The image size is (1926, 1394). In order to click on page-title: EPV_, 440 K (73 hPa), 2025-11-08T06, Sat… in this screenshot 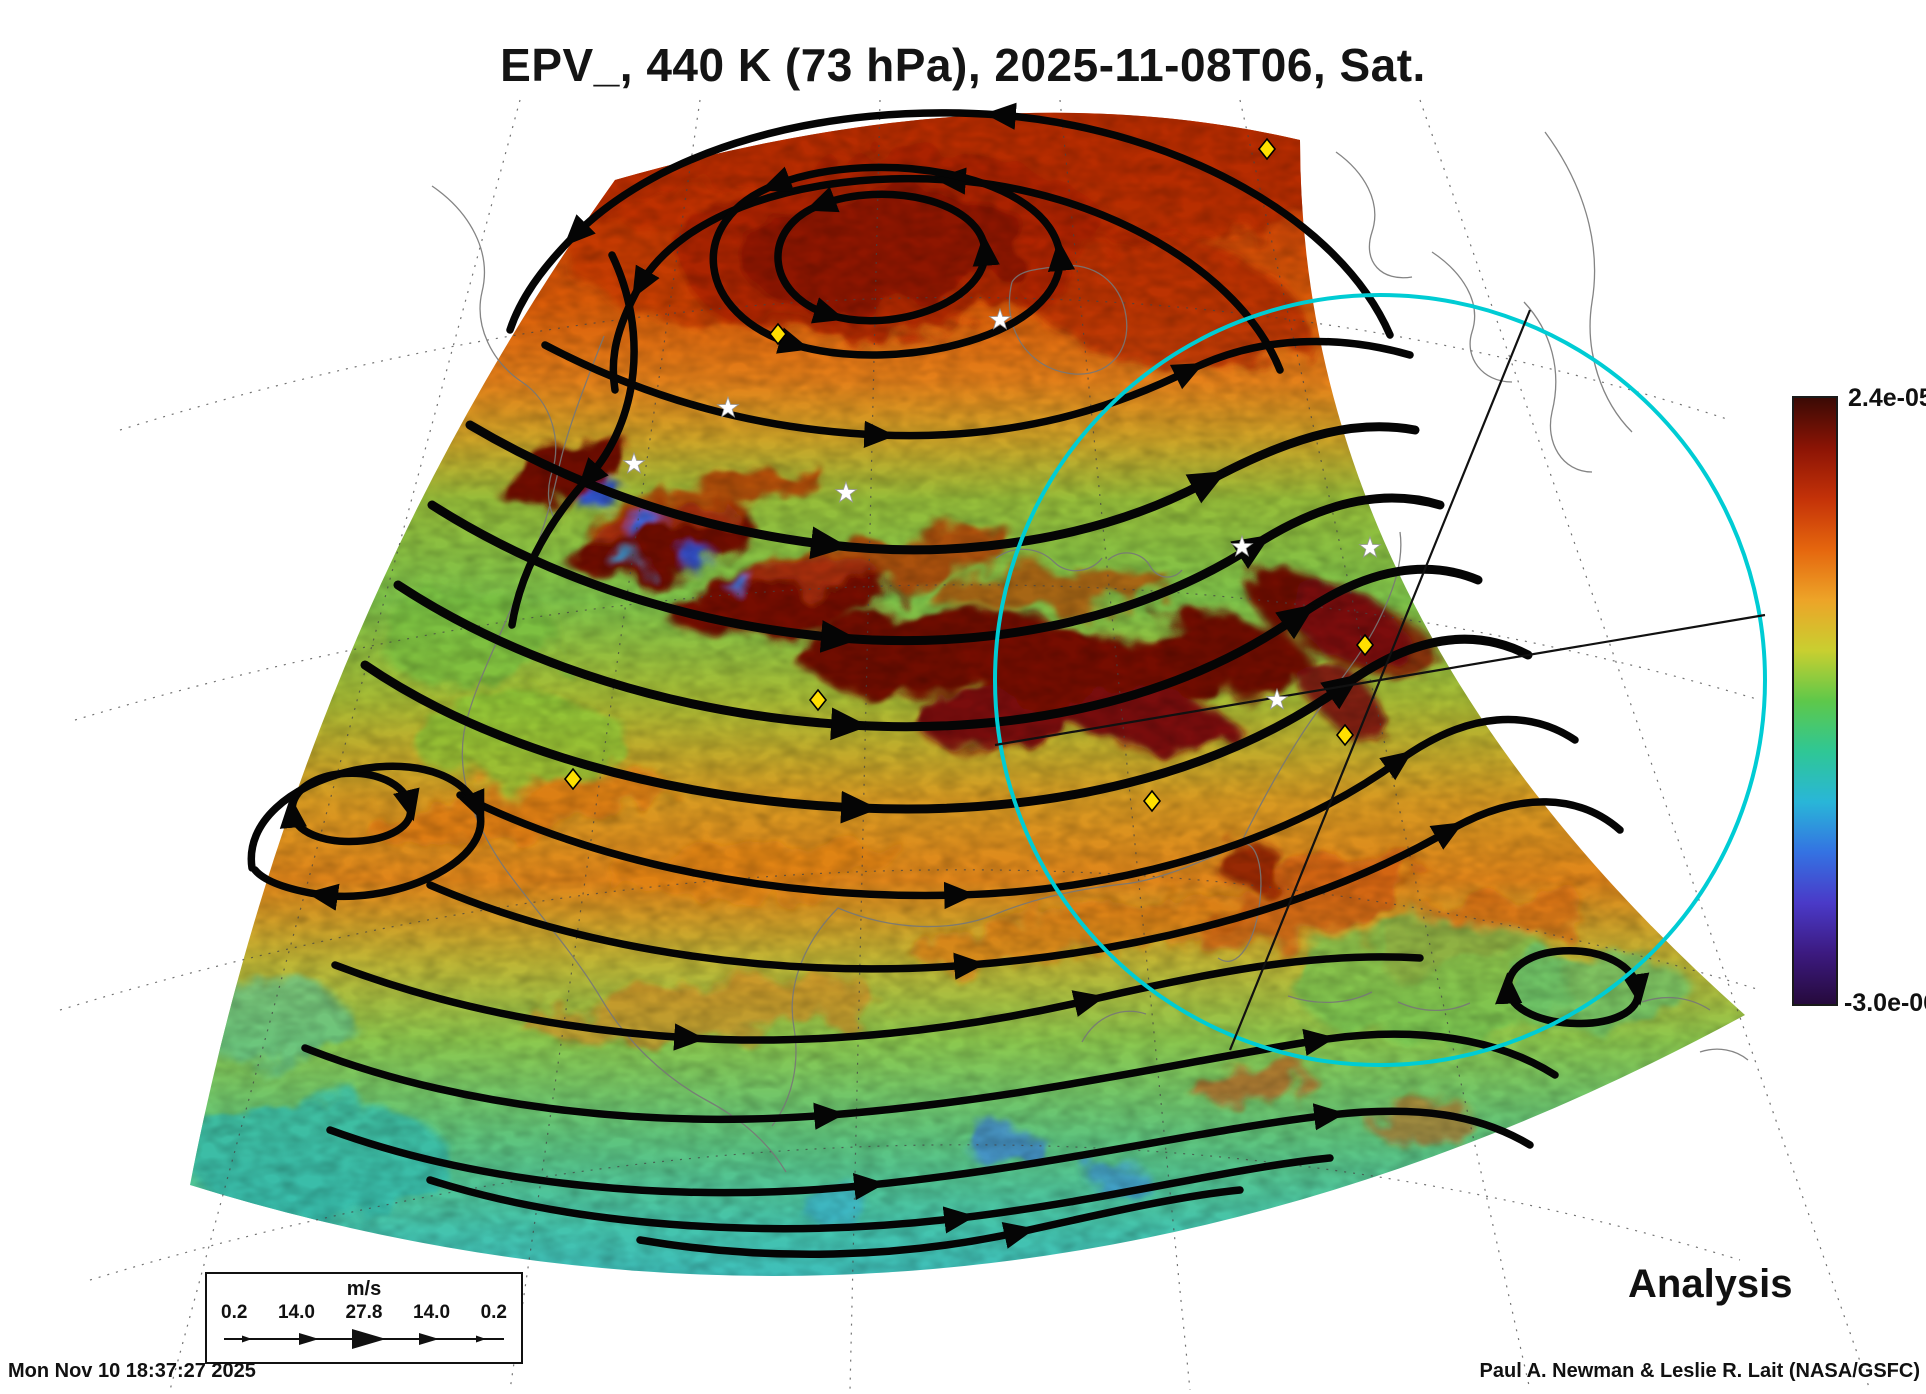, I will do `click(963, 65)`.